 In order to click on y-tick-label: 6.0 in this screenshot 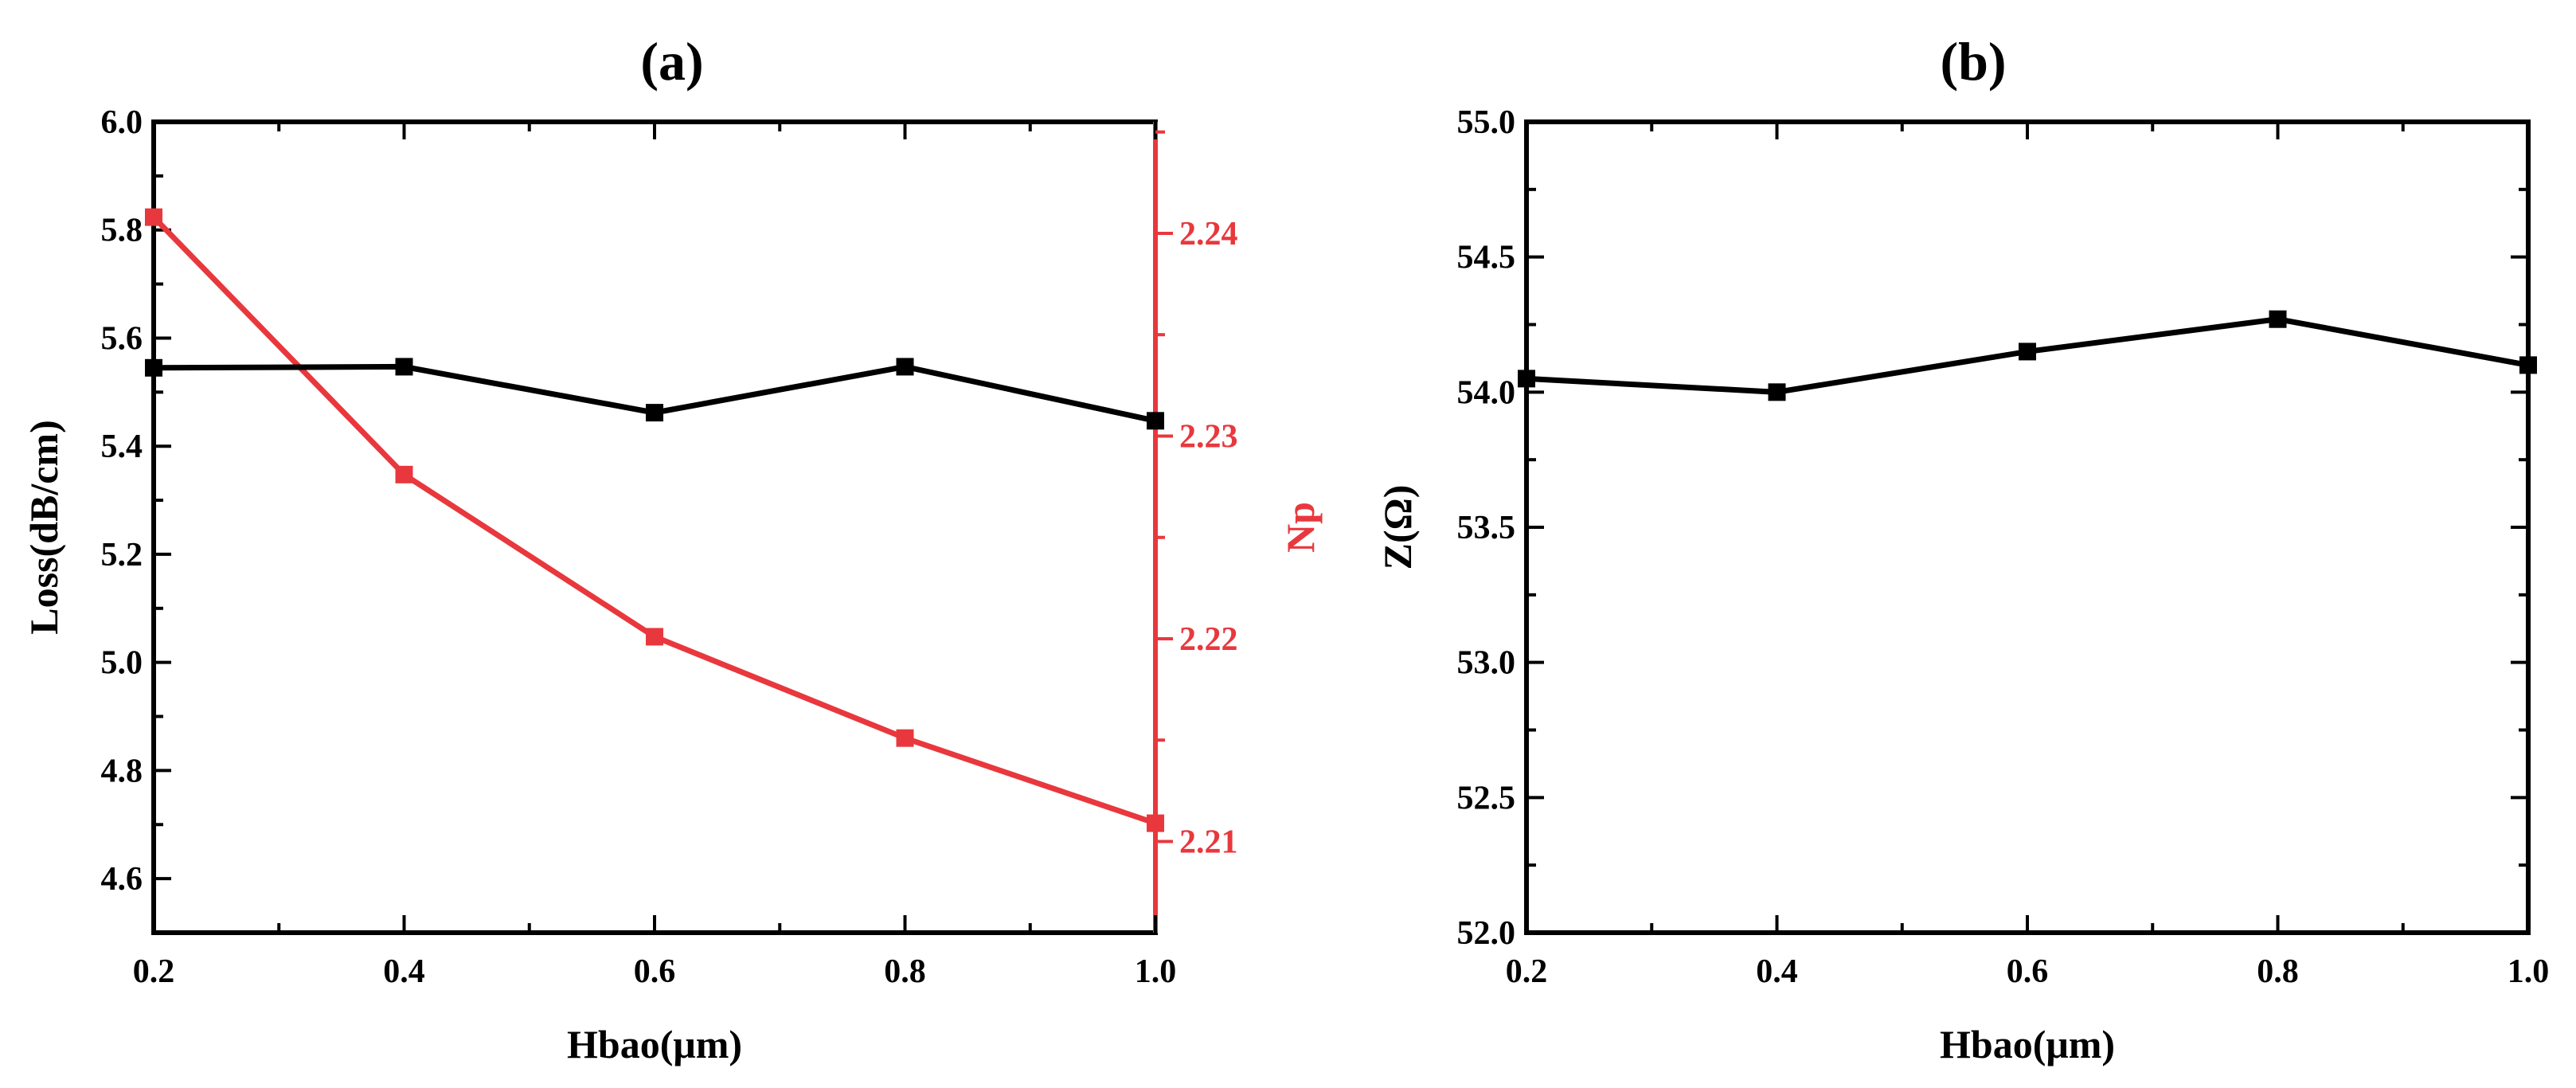, I will do `click(122, 123)`.